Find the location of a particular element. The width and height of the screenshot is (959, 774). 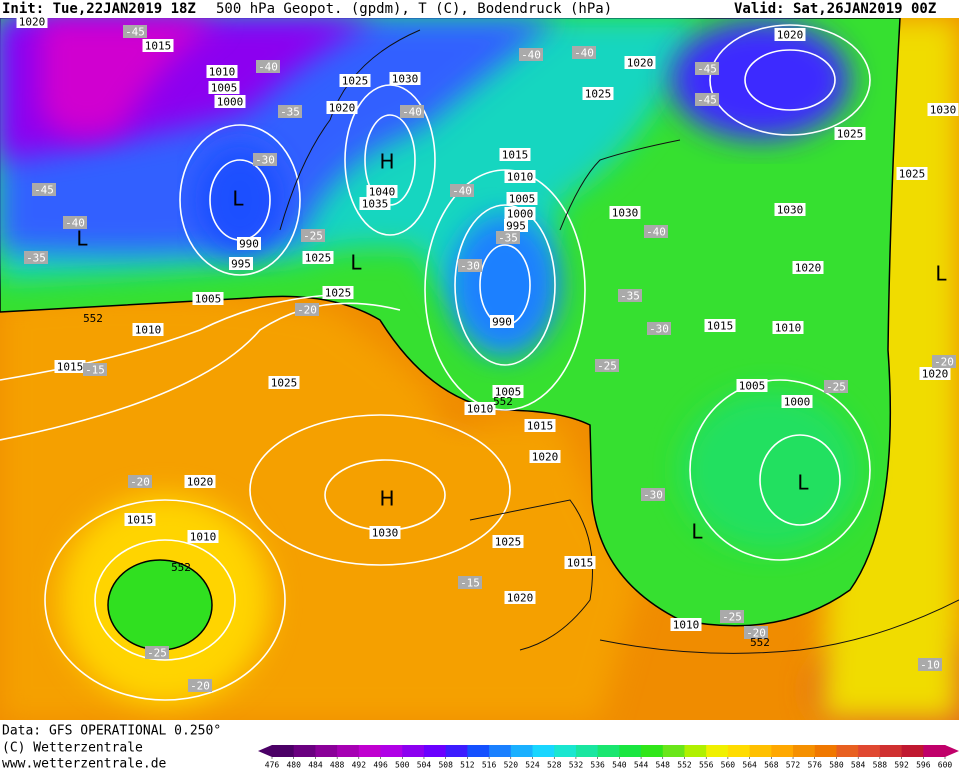

temperature-label: -45 is located at coordinates (707, 69).